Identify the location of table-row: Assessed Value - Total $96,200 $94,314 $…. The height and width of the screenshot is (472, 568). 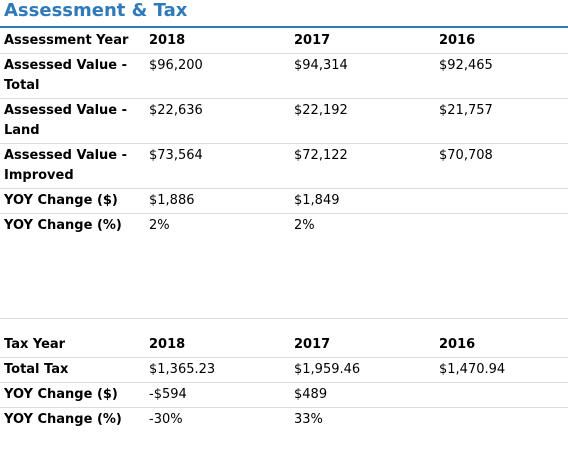
(284, 76).